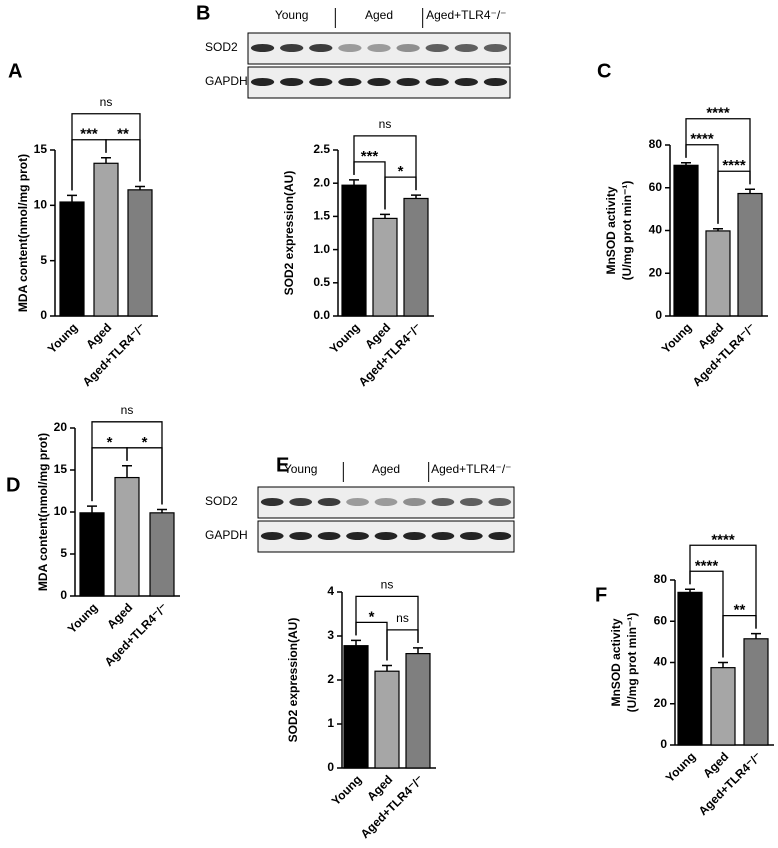  What do you see at coordinates (321, 282) in the screenshot?
I see `y-tick-label: 0.5` at bounding box center [321, 282].